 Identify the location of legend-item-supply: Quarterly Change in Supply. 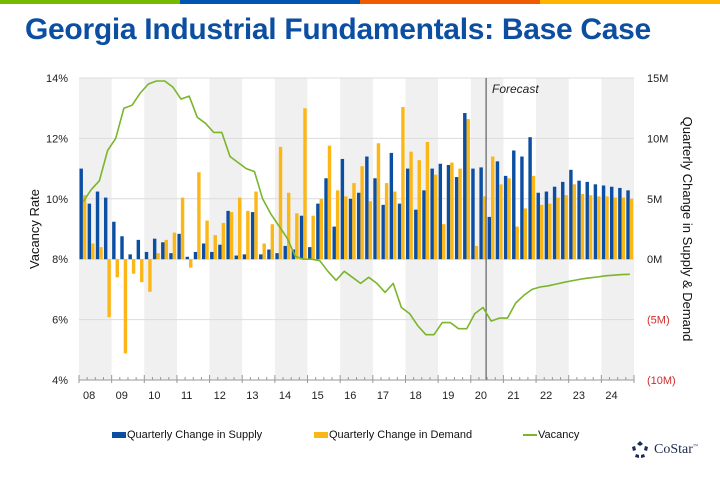
(187, 435).